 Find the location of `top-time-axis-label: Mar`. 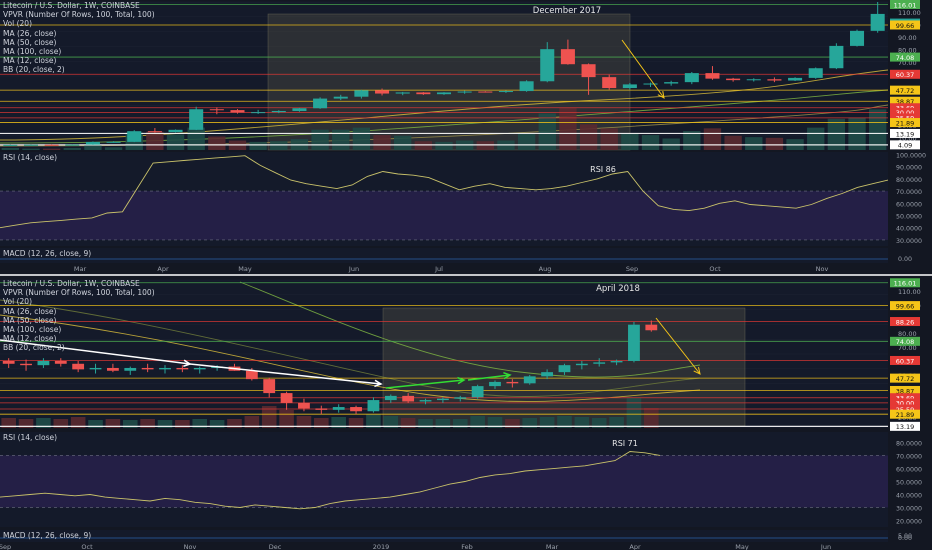

top-time-axis-label: Mar is located at coordinates (80, 269).